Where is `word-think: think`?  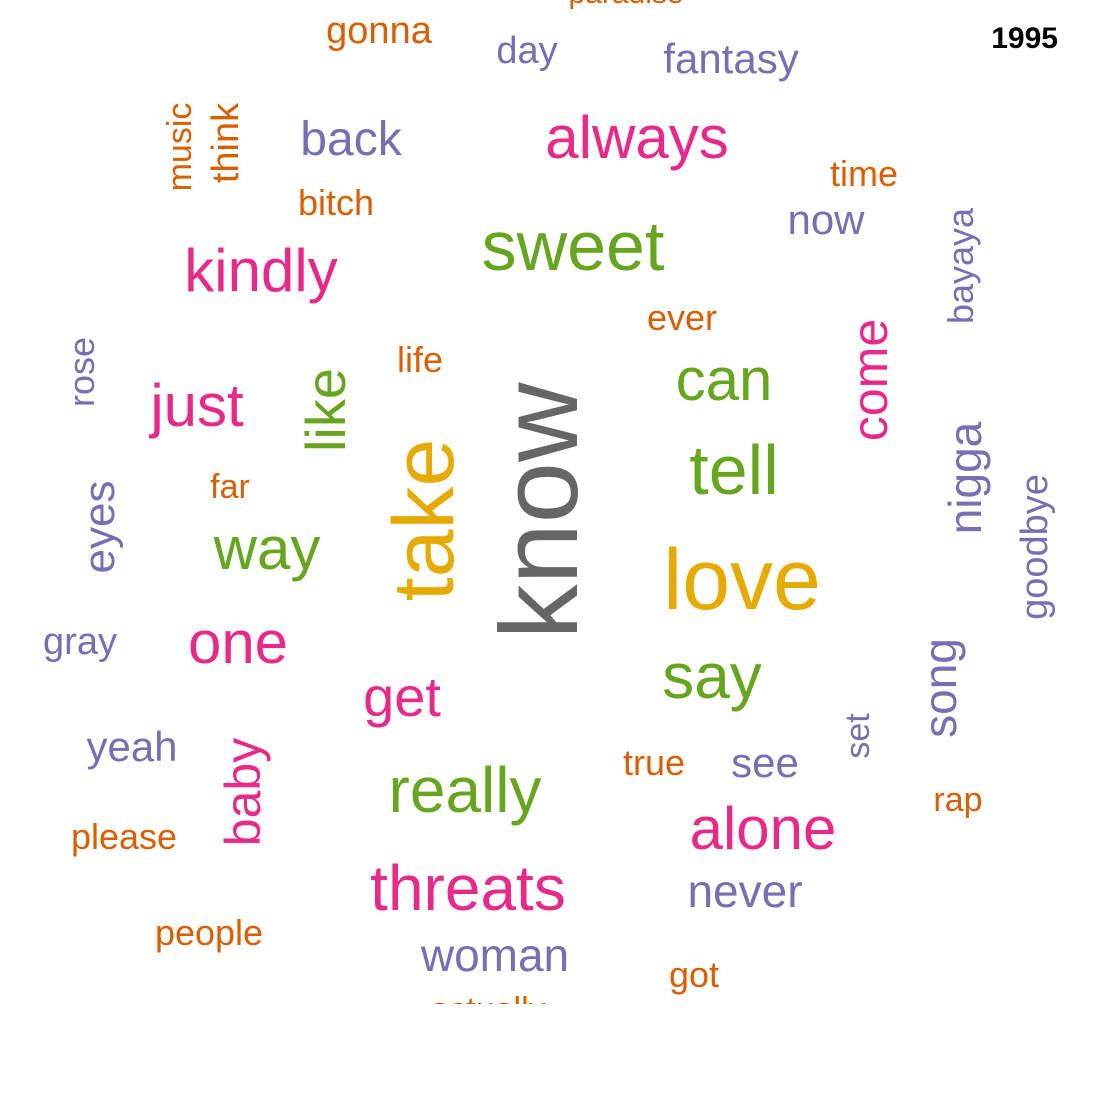 word-think: think is located at coordinates (226, 143).